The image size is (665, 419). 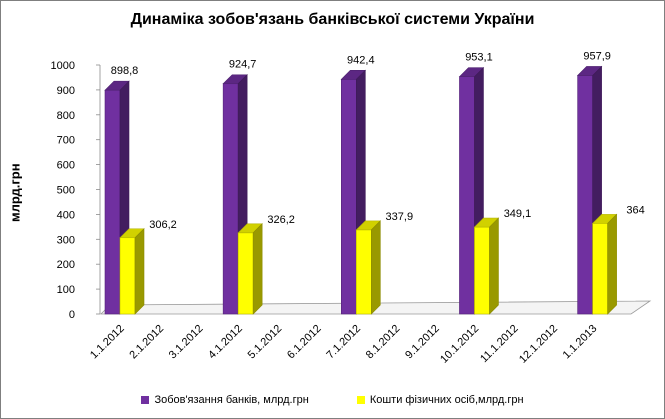 I want to click on data-label-liabilities: 924,7, so click(x=243, y=65).